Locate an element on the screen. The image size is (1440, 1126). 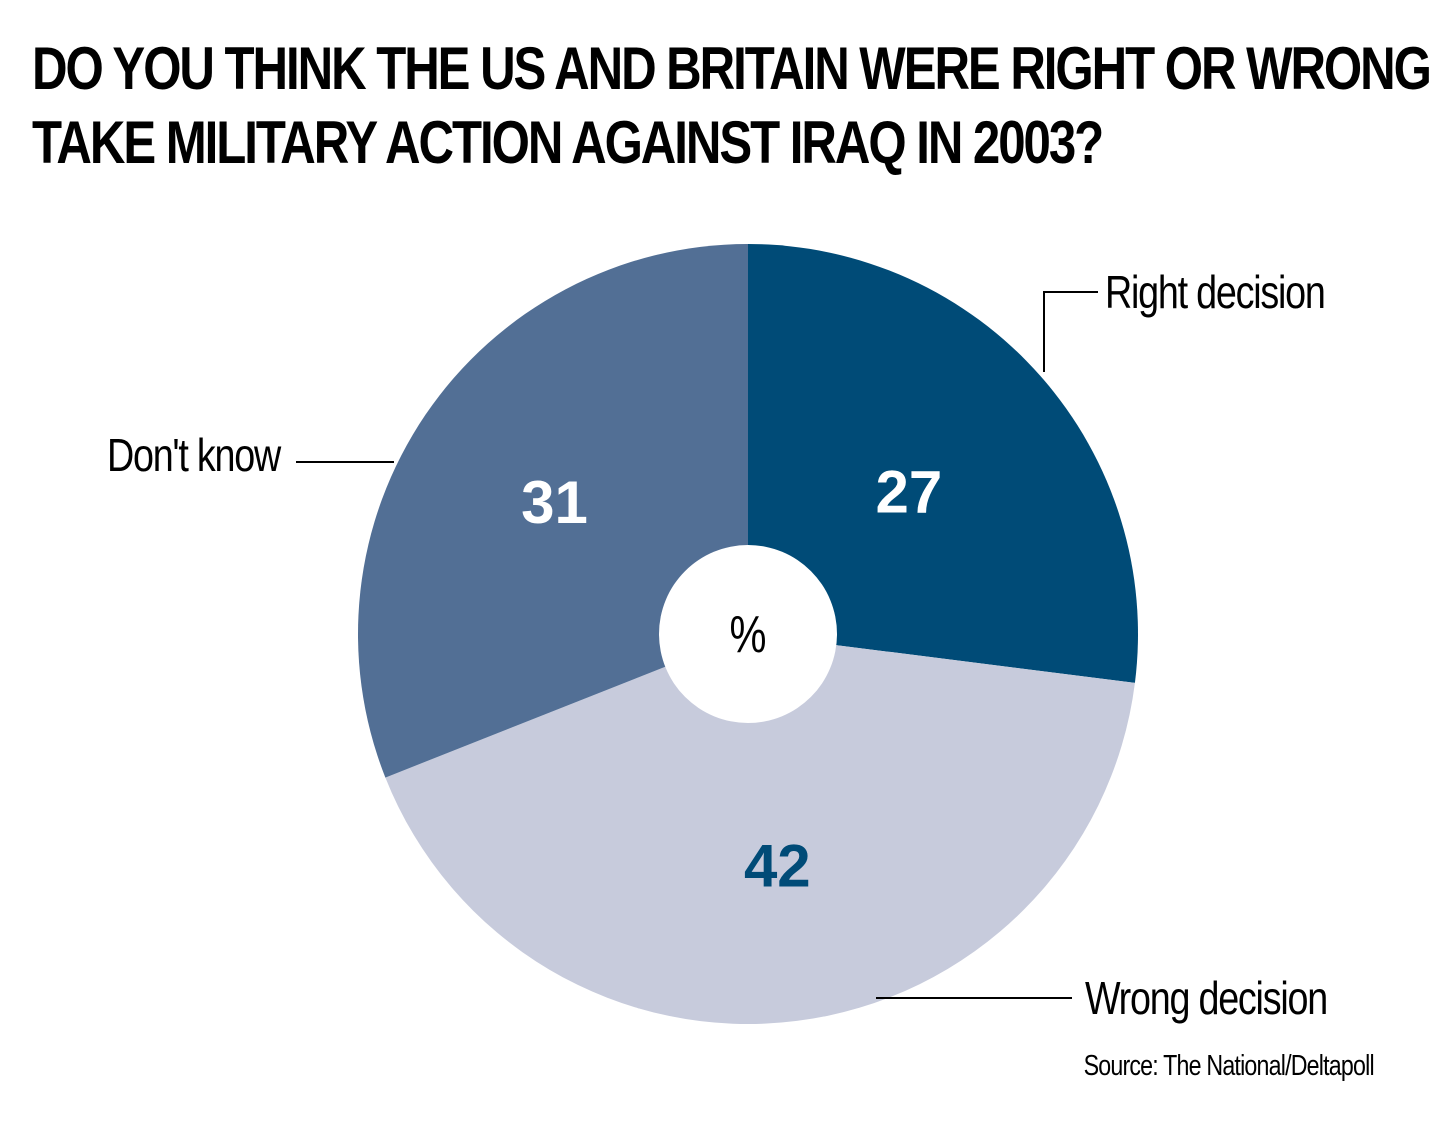
slice-category-label-don-t-know: Don't know is located at coordinates (194, 454).